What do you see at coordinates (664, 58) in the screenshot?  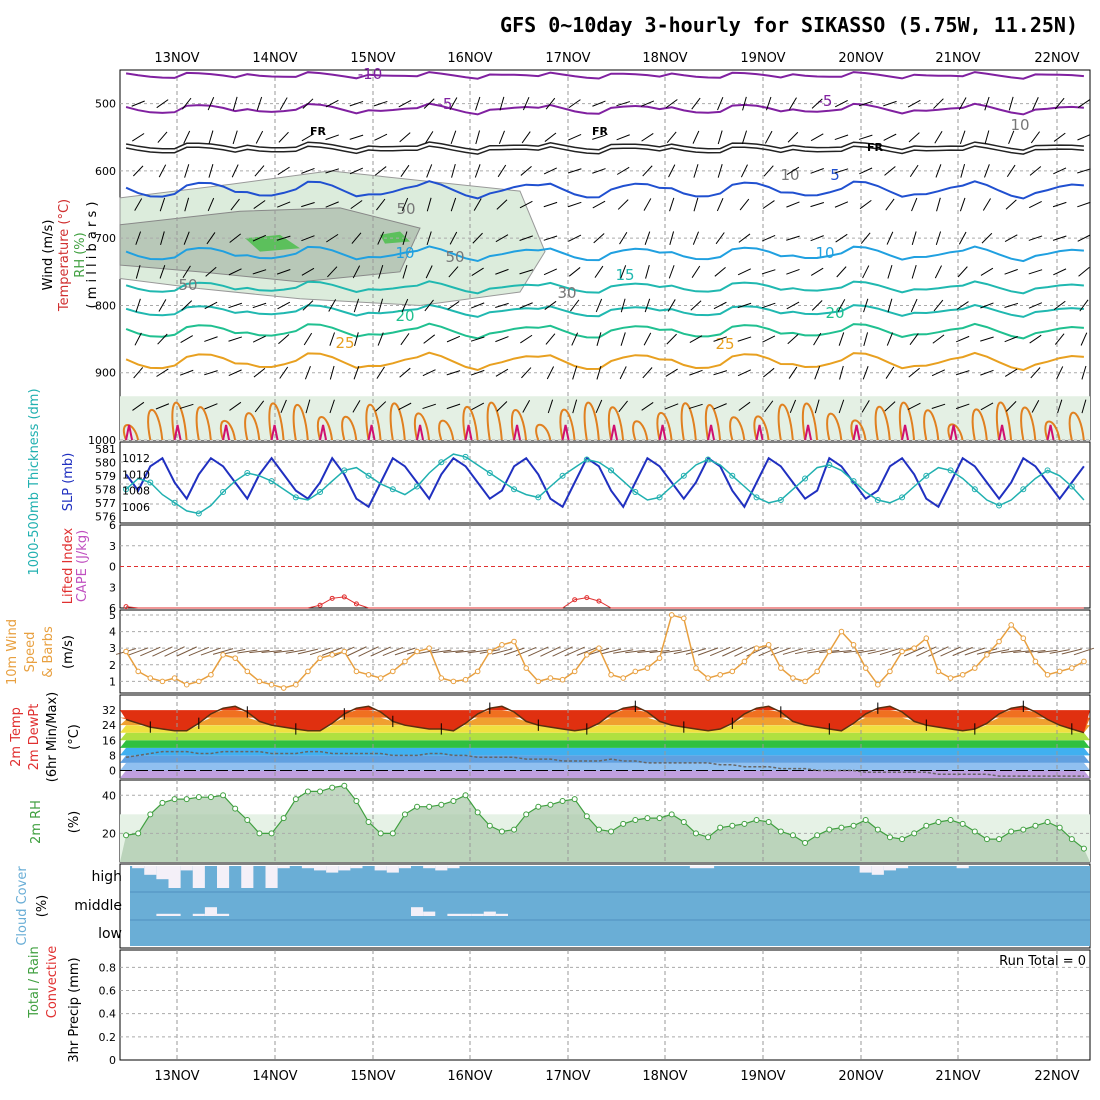 I see `date-label: 18NOV` at bounding box center [664, 58].